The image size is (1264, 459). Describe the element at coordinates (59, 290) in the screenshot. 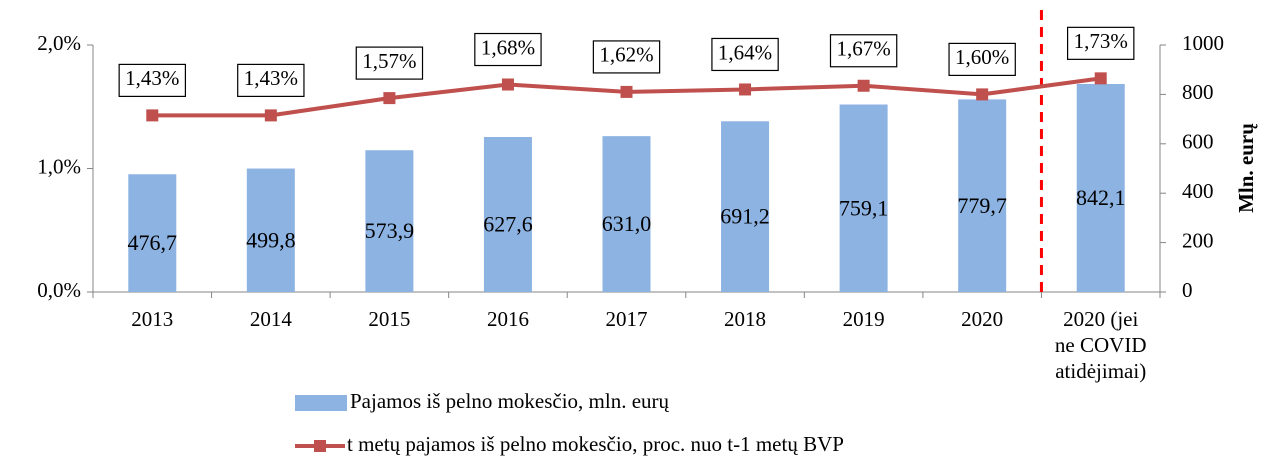

I see `y-tick-label: 0,0%` at that location.